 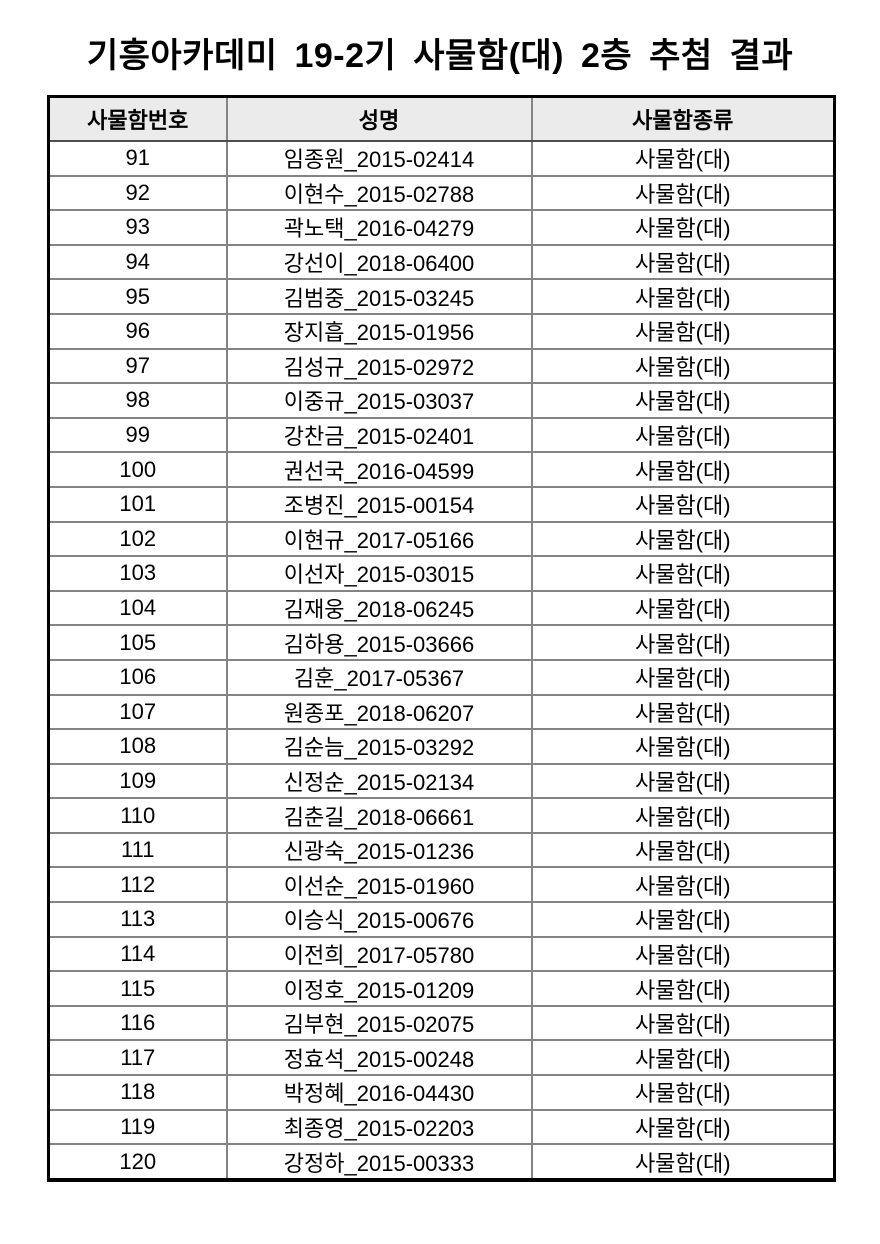 What do you see at coordinates (137, 850) in the screenshot?
I see `locker-number-cell: 111` at bounding box center [137, 850].